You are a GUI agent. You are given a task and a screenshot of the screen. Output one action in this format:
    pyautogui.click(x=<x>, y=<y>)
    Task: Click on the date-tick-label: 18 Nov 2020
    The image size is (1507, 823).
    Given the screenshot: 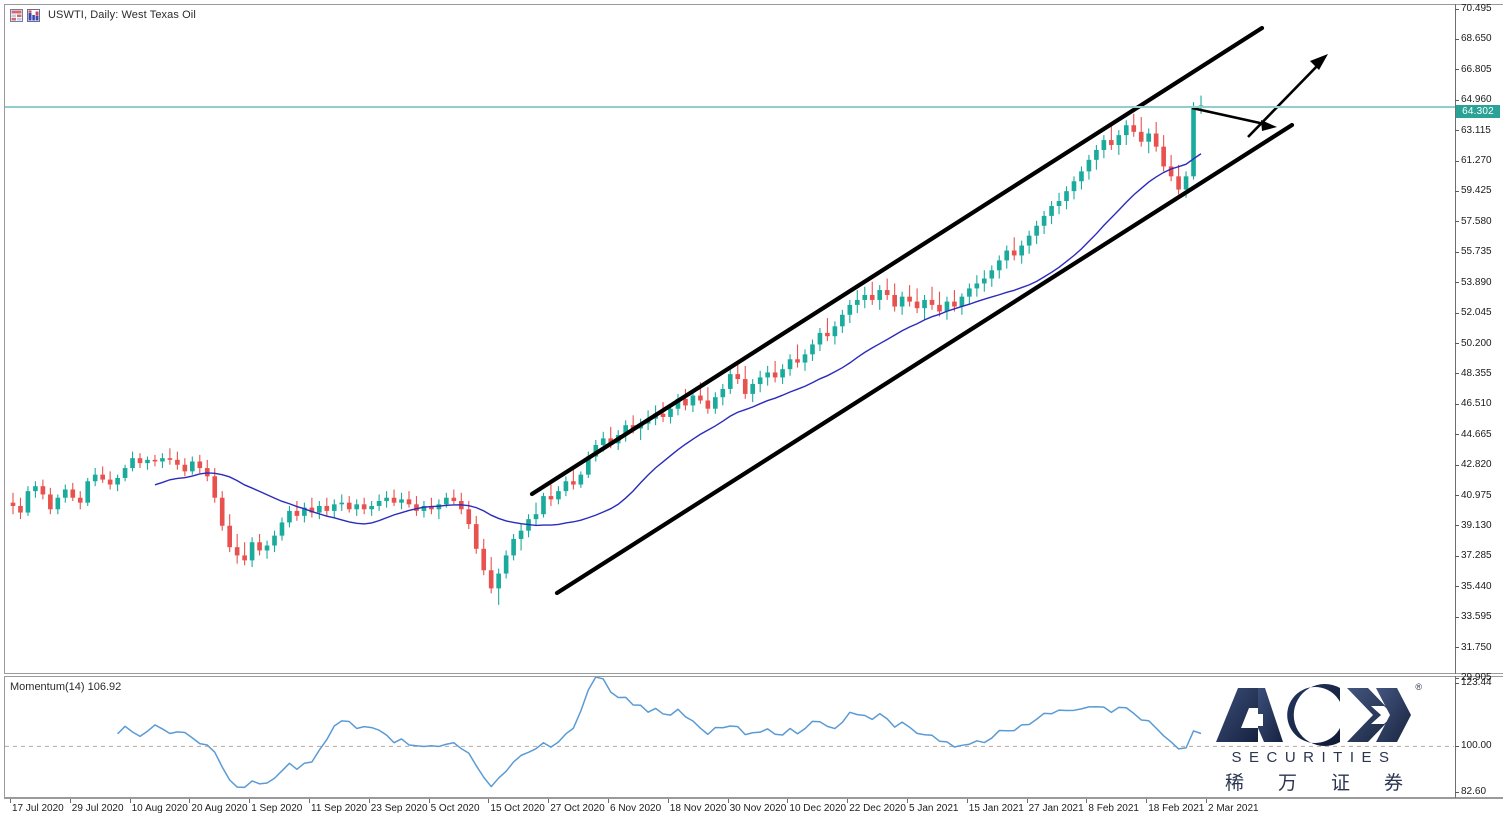 What is the action you would take?
    pyautogui.click(x=698, y=808)
    